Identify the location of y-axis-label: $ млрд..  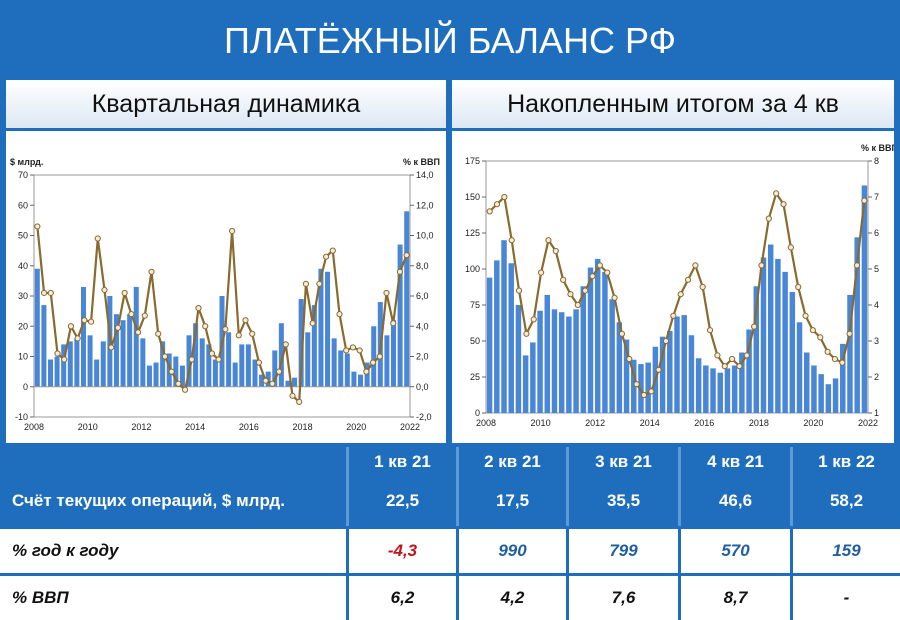
(26, 162).